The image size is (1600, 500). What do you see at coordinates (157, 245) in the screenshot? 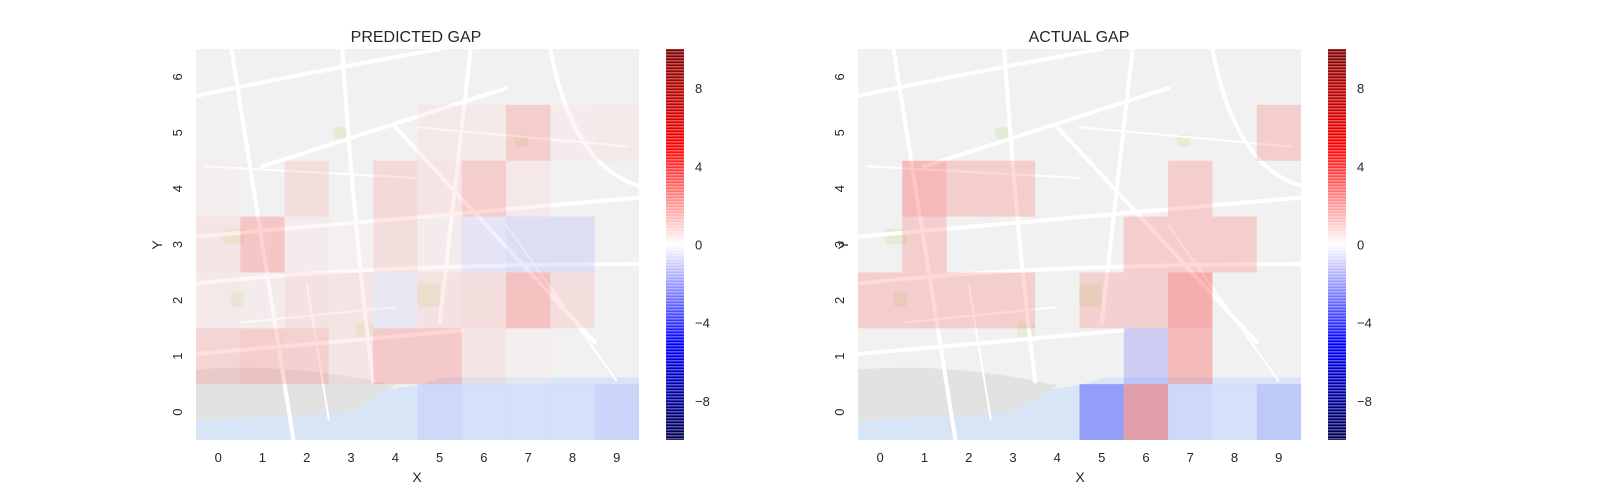
I see `y-axis-label: Y` at bounding box center [157, 245].